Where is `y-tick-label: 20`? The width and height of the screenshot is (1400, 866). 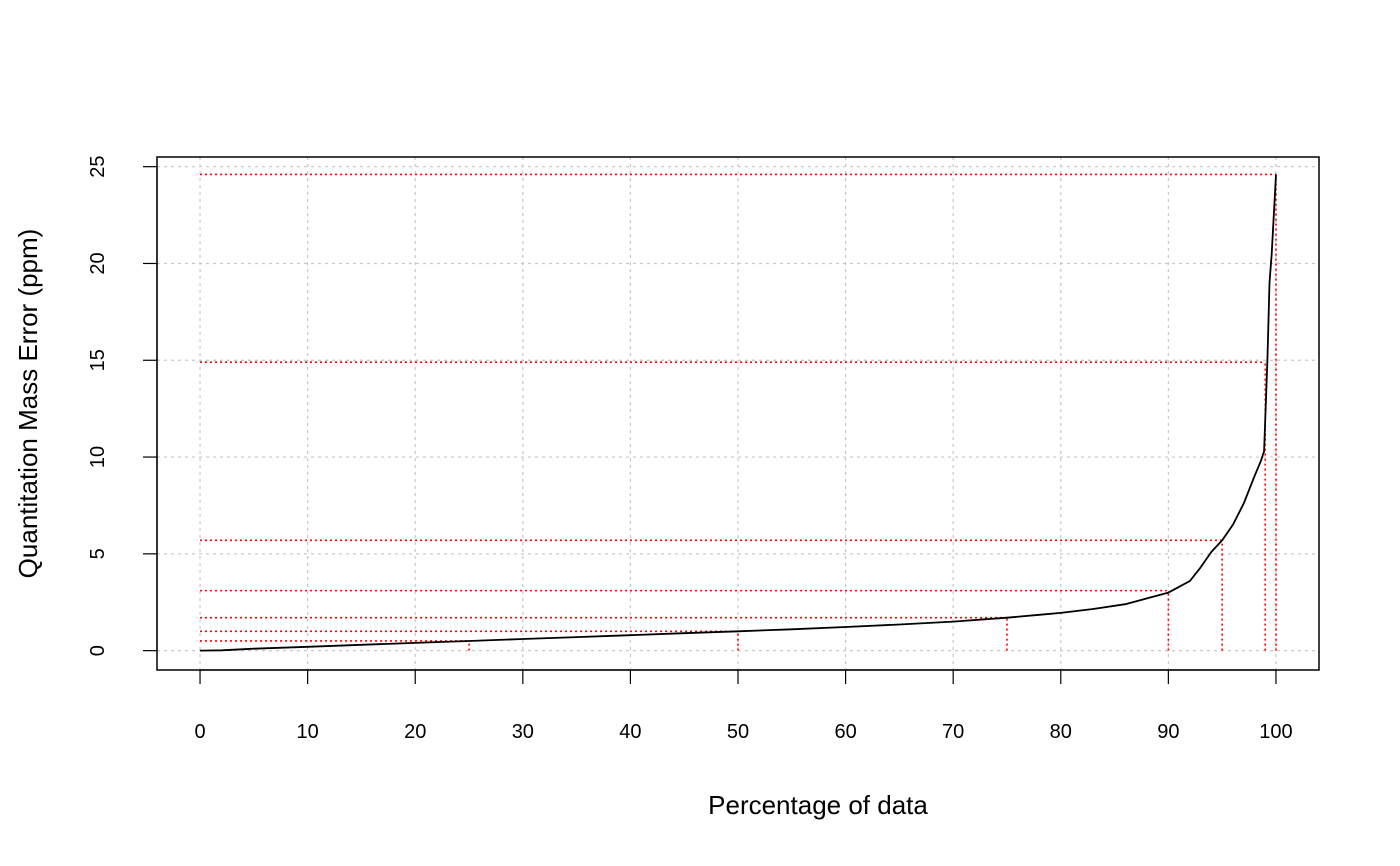
y-tick-label: 20 is located at coordinates (98, 263).